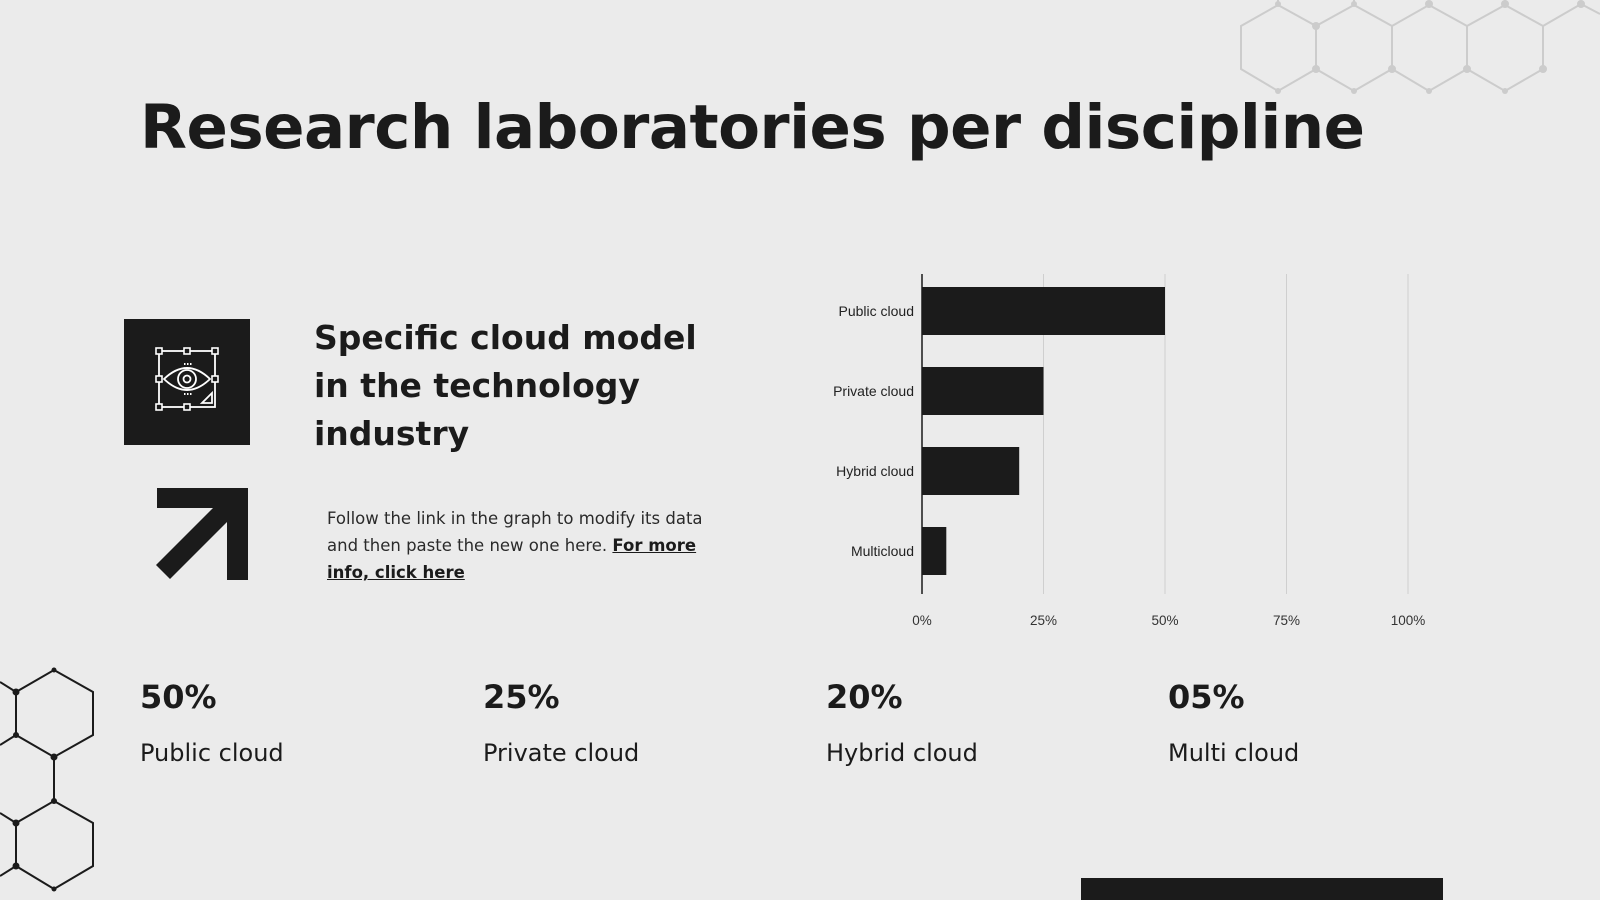 The height and width of the screenshot is (900, 1600). What do you see at coordinates (882, 551) in the screenshot?
I see `y-category-label: Multicloud` at bounding box center [882, 551].